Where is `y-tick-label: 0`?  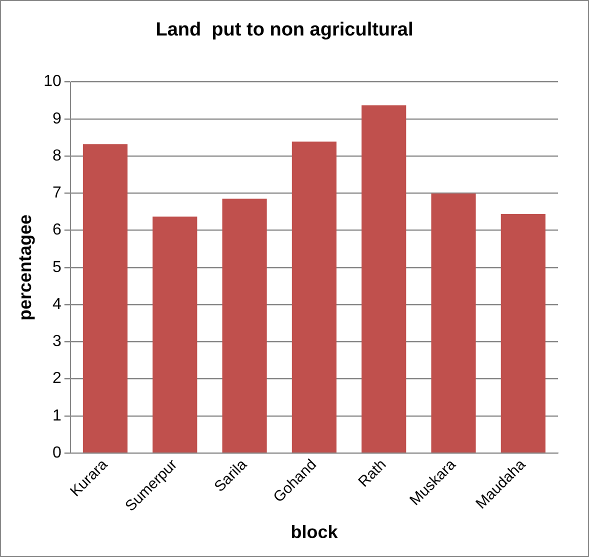 y-tick-label: 0 is located at coordinates (57, 453).